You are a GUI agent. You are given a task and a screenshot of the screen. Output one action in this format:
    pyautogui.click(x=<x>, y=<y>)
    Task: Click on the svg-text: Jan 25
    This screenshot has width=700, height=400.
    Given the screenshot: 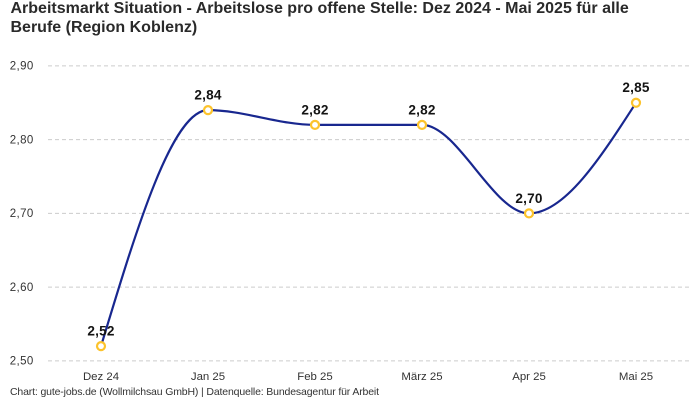 What is the action you would take?
    pyautogui.click(x=208, y=377)
    